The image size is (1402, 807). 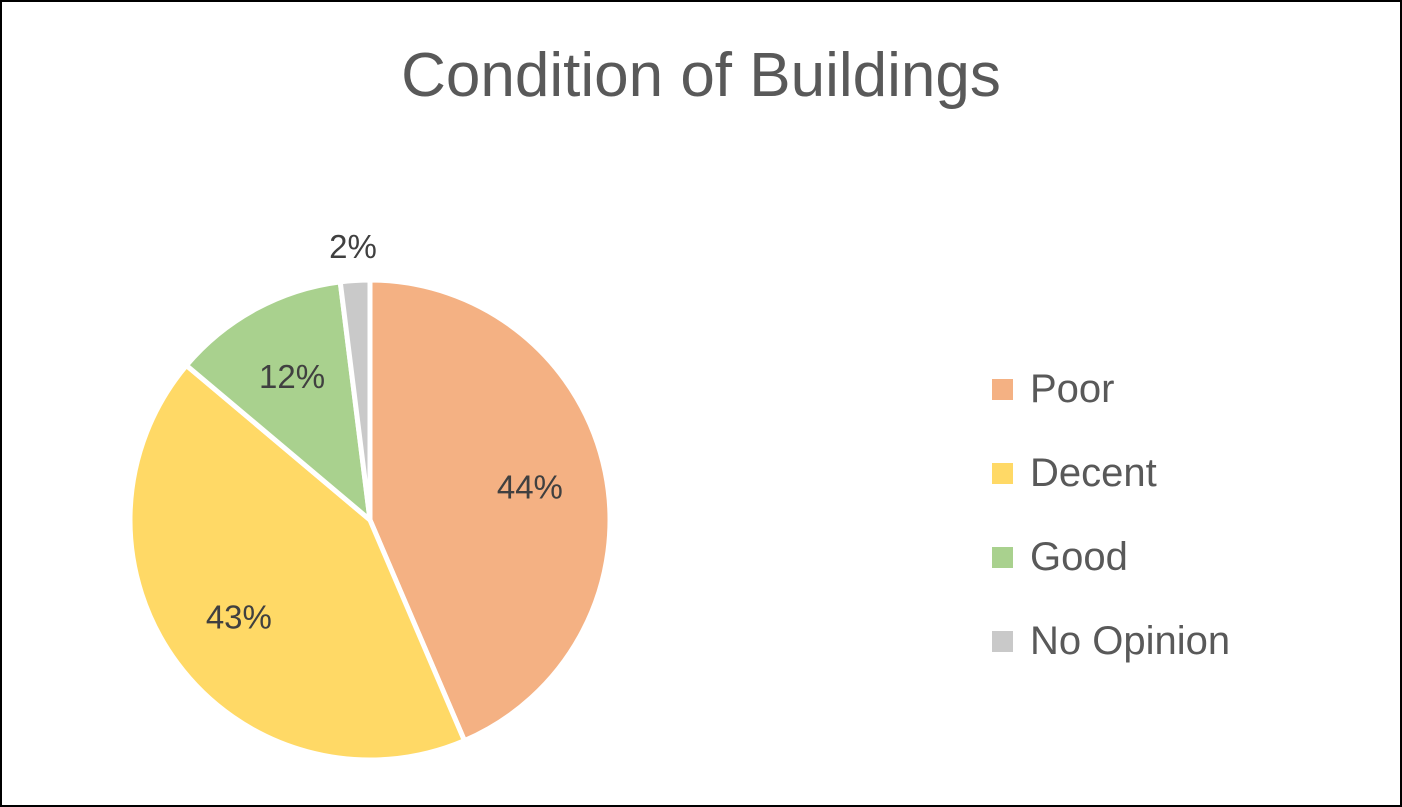 I want to click on legend-item-poor: Poor, so click(x=1111, y=389).